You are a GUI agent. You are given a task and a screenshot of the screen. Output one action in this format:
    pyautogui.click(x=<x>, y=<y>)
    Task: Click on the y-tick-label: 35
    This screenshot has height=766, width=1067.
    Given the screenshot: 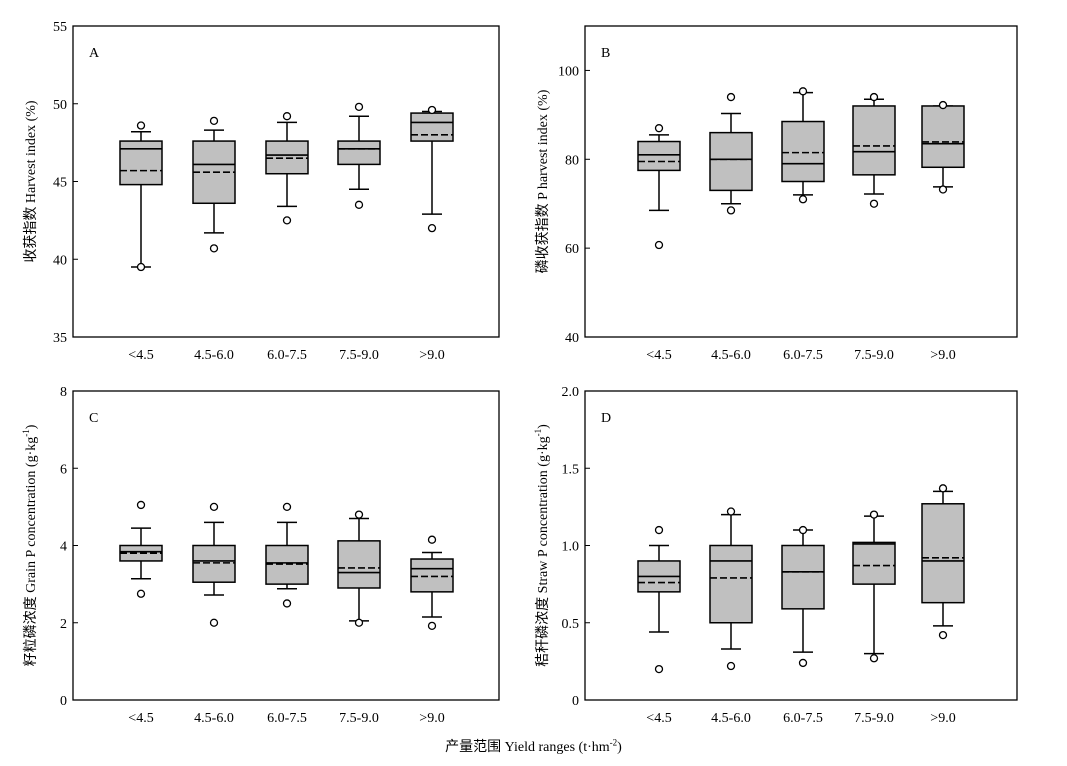 What is the action you would take?
    pyautogui.click(x=60, y=338)
    